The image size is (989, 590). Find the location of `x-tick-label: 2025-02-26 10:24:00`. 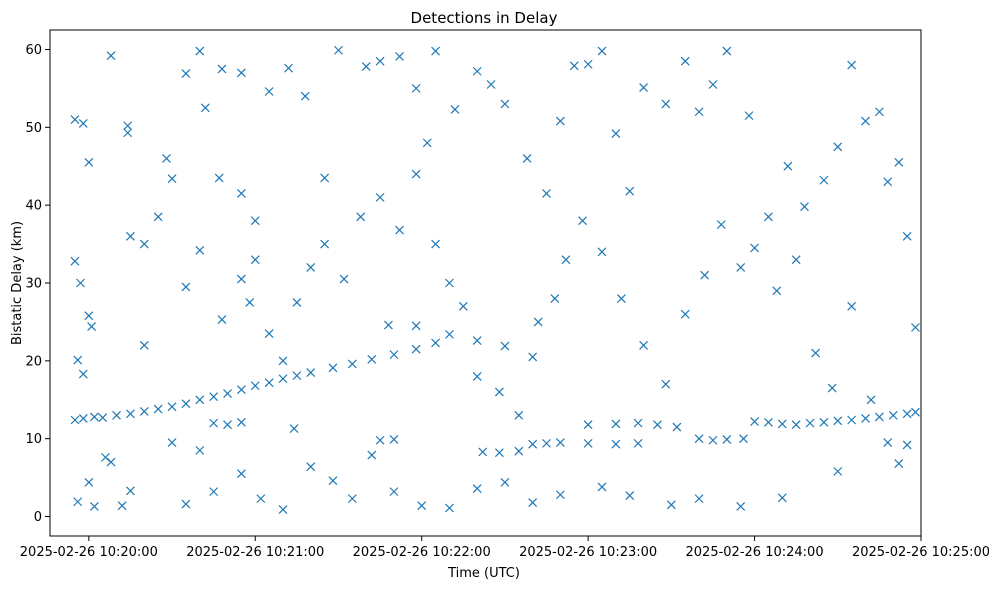

x-tick-label: 2025-02-26 10:24:00 is located at coordinates (755, 552).